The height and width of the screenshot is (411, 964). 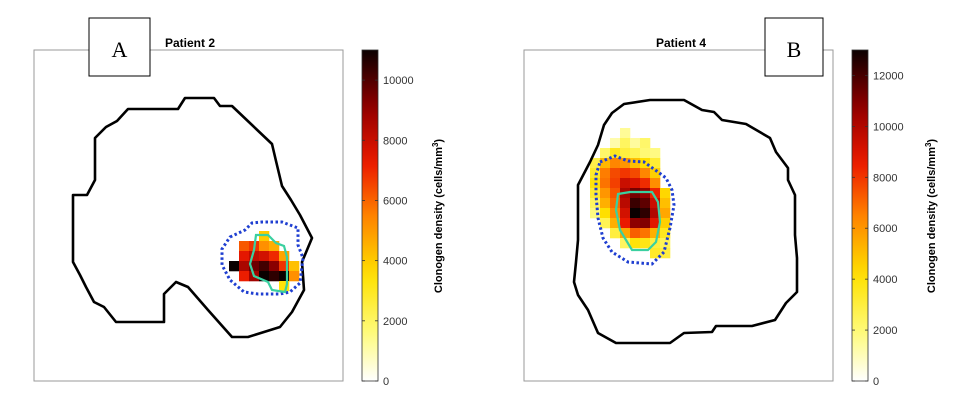 What do you see at coordinates (439, 220) in the screenshot?
I see `colorbar-label-text-a: Clonogen density (cells/mm` at bounding box center [439, 220].